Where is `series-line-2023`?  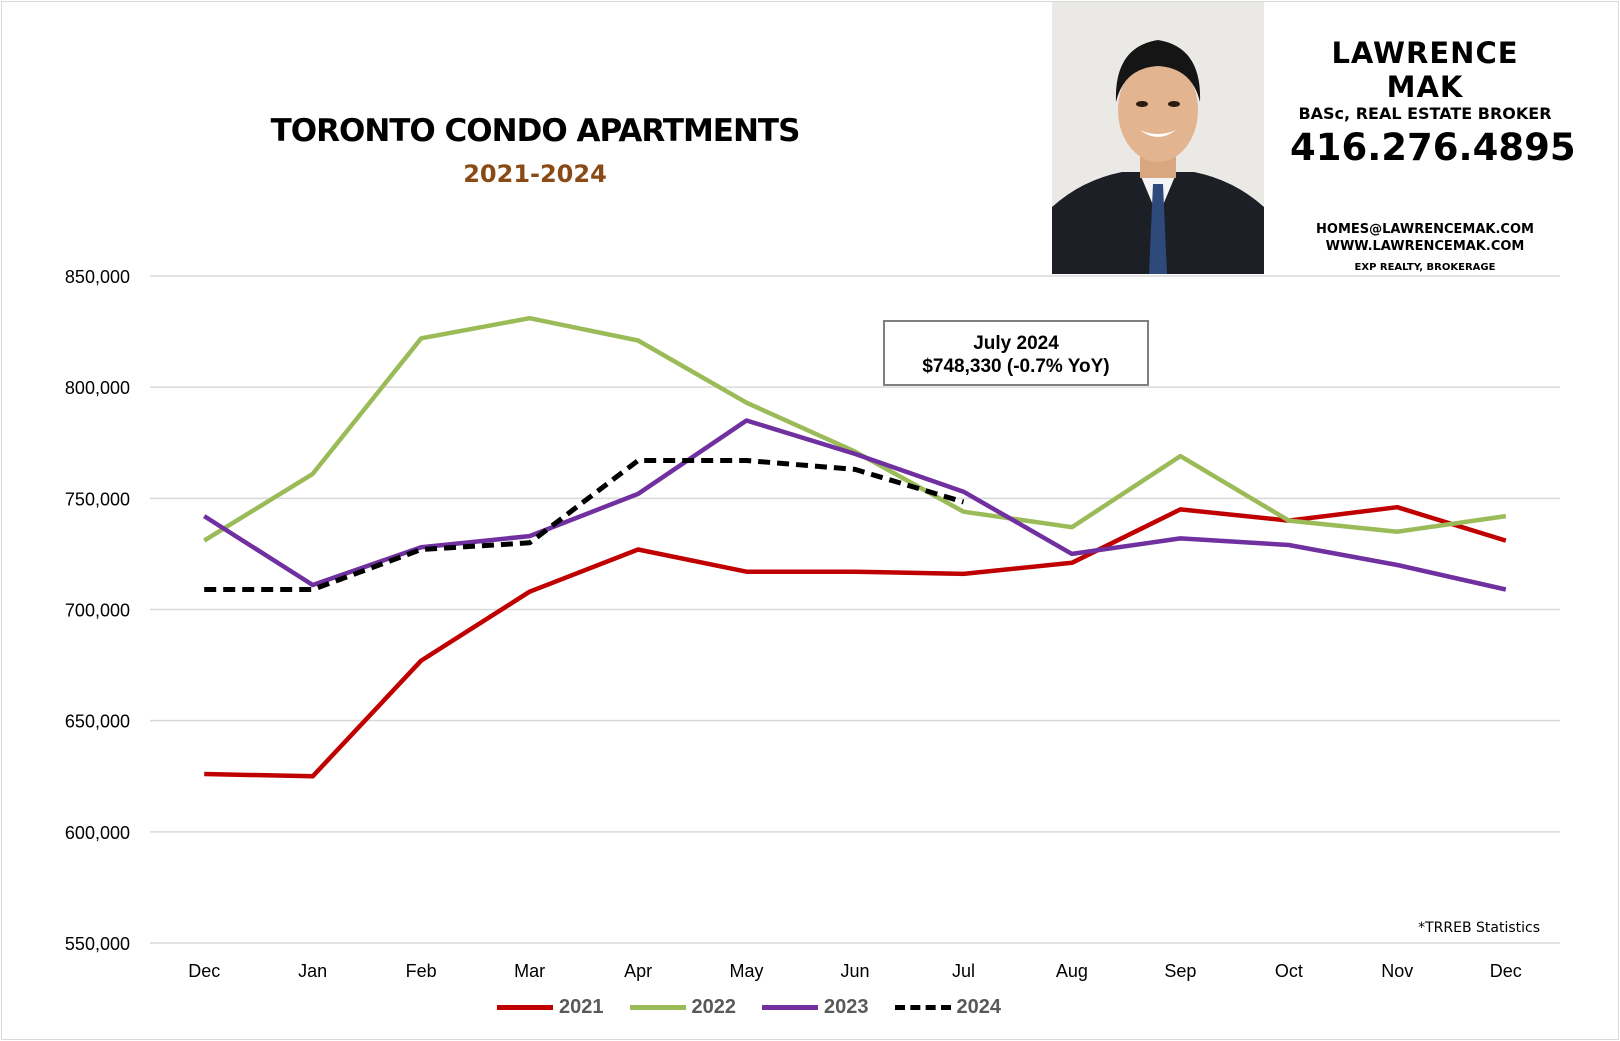
series-line-2023 is located at coordinates (854, 505).